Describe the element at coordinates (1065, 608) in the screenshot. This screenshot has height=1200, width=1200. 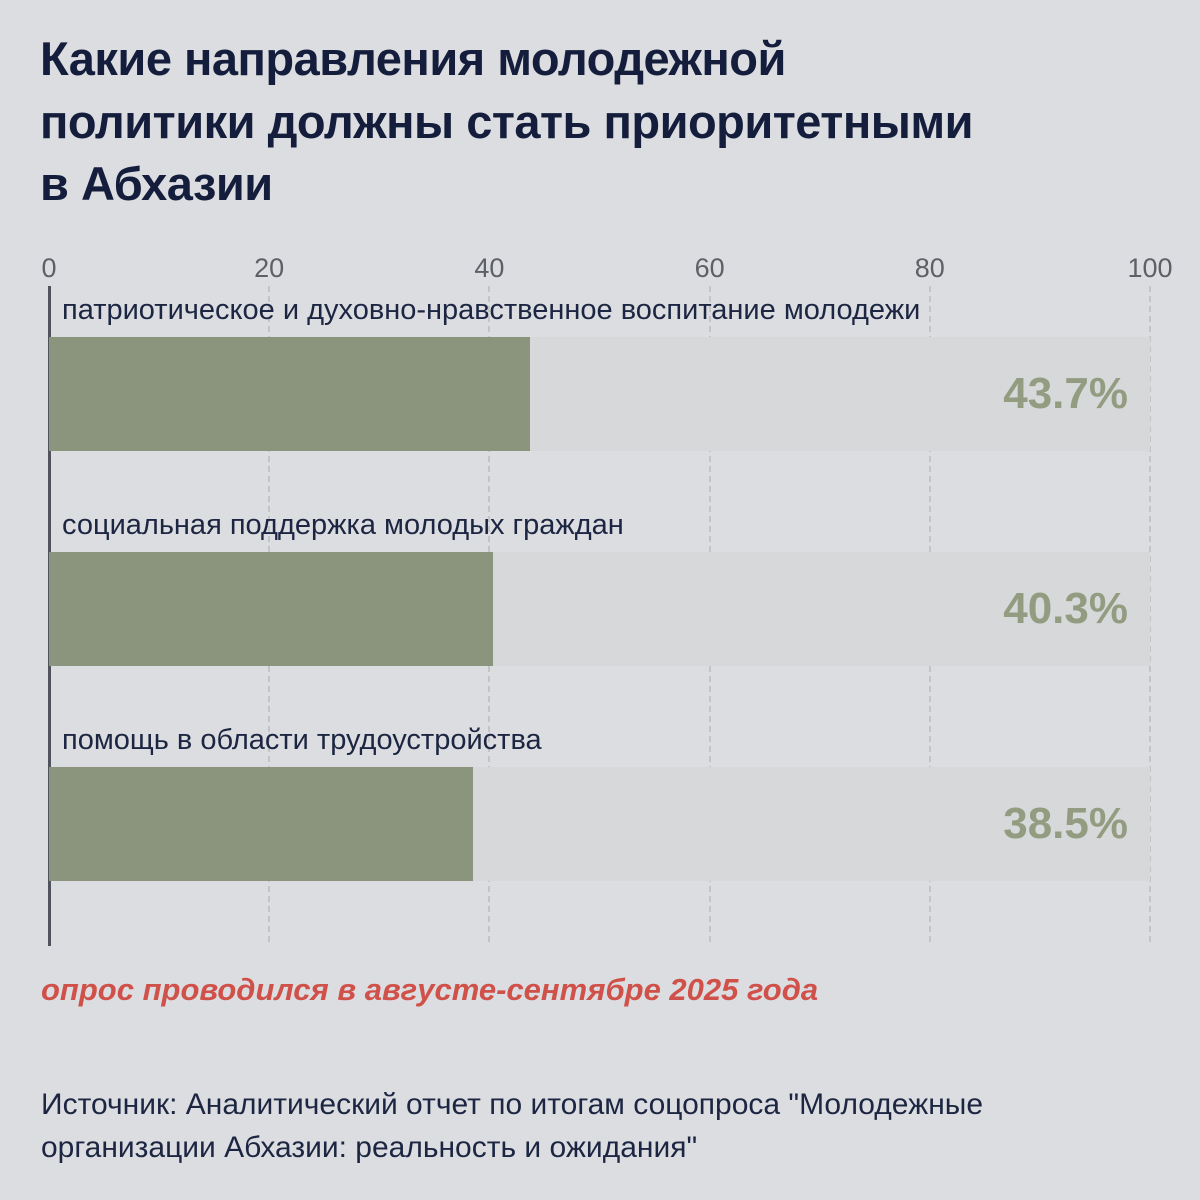
I see `value-label: 40.3%` at that location.